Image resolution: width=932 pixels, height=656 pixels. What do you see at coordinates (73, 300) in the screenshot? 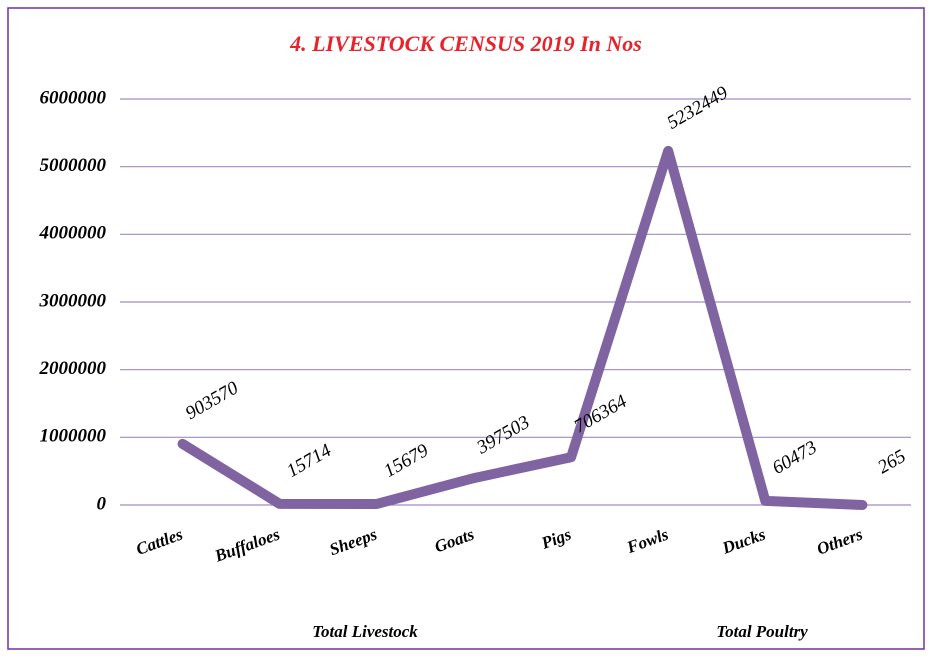
I see `y-tick-label: 3000000` at bounding box center [73, 300].